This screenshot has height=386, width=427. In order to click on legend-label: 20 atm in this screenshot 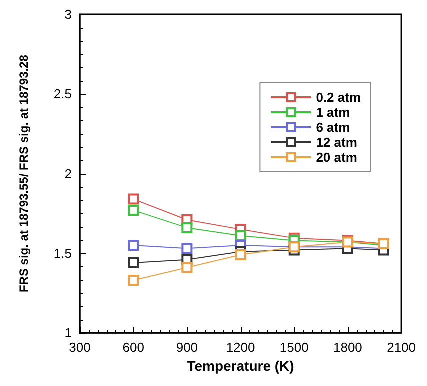, I will do `click(337, 157)`.